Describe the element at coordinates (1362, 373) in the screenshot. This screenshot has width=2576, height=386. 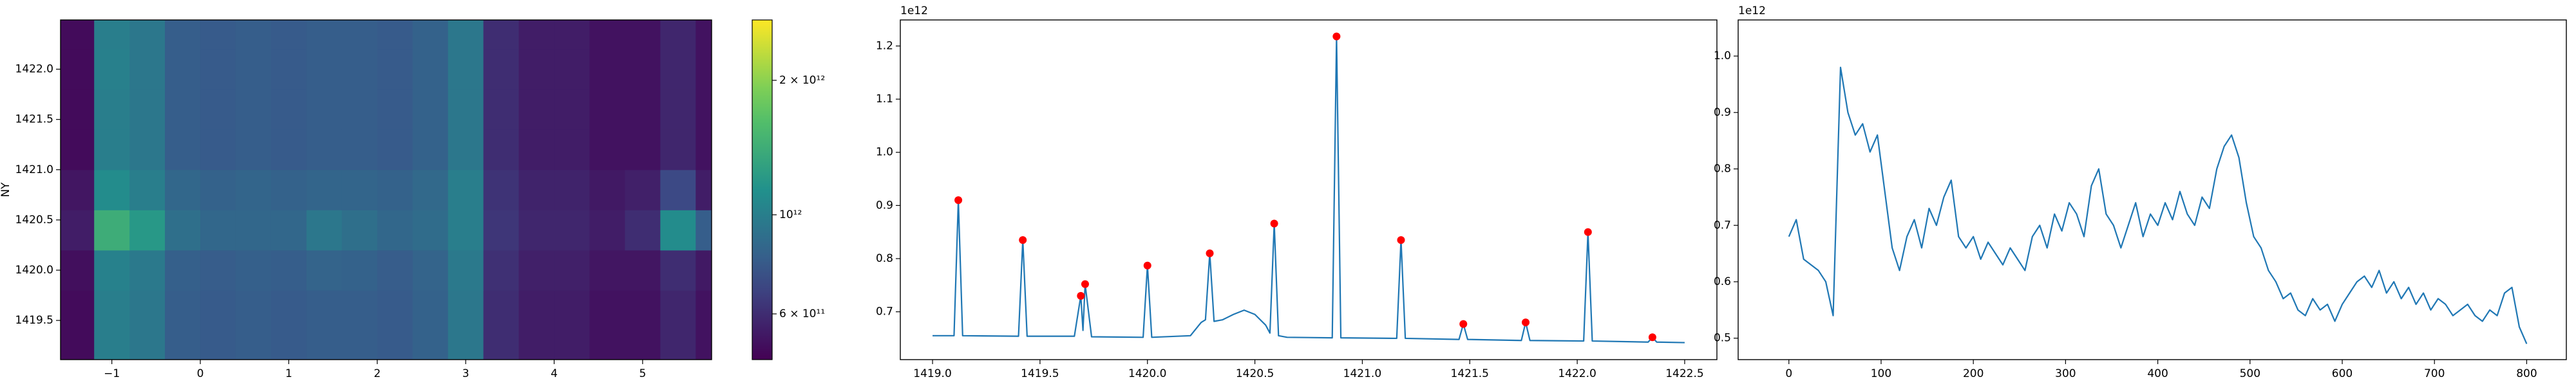
I see `x-tick-label: 1421.0` at that location.